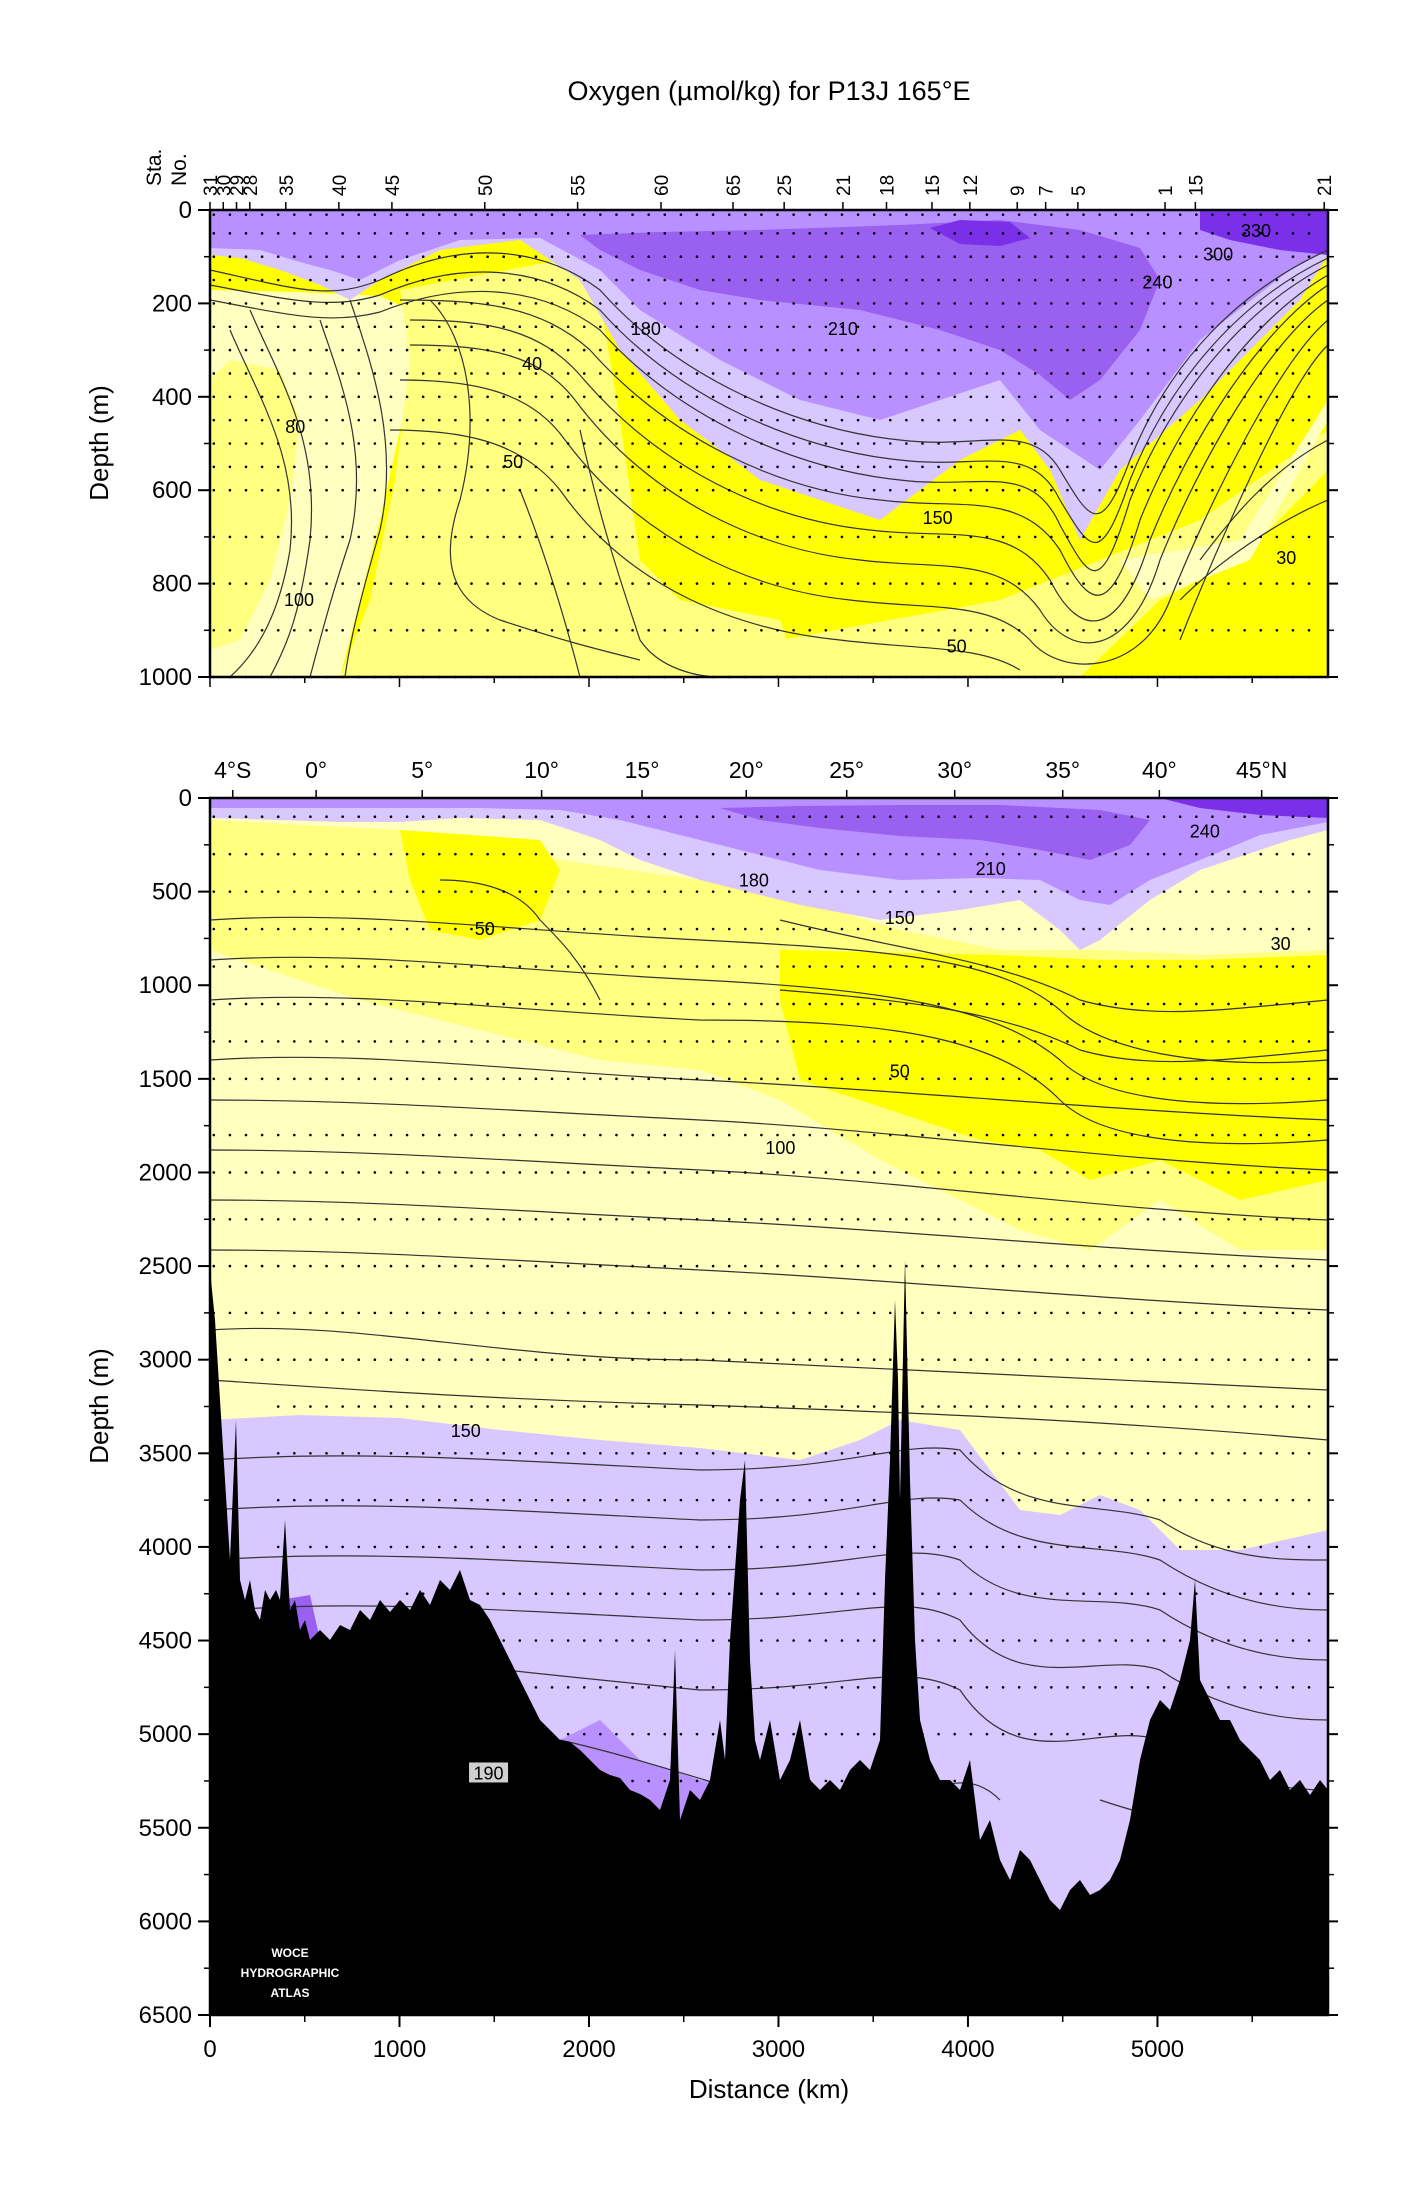  I want to click on contour-label: 150, so click(938, 518).